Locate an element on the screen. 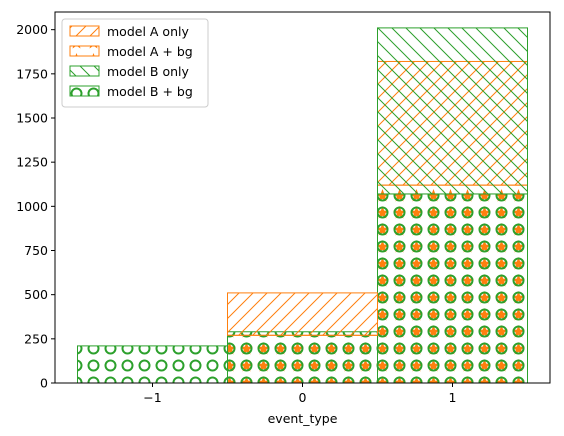  x-tick-label: 1 is located at coordinates (453, 397).